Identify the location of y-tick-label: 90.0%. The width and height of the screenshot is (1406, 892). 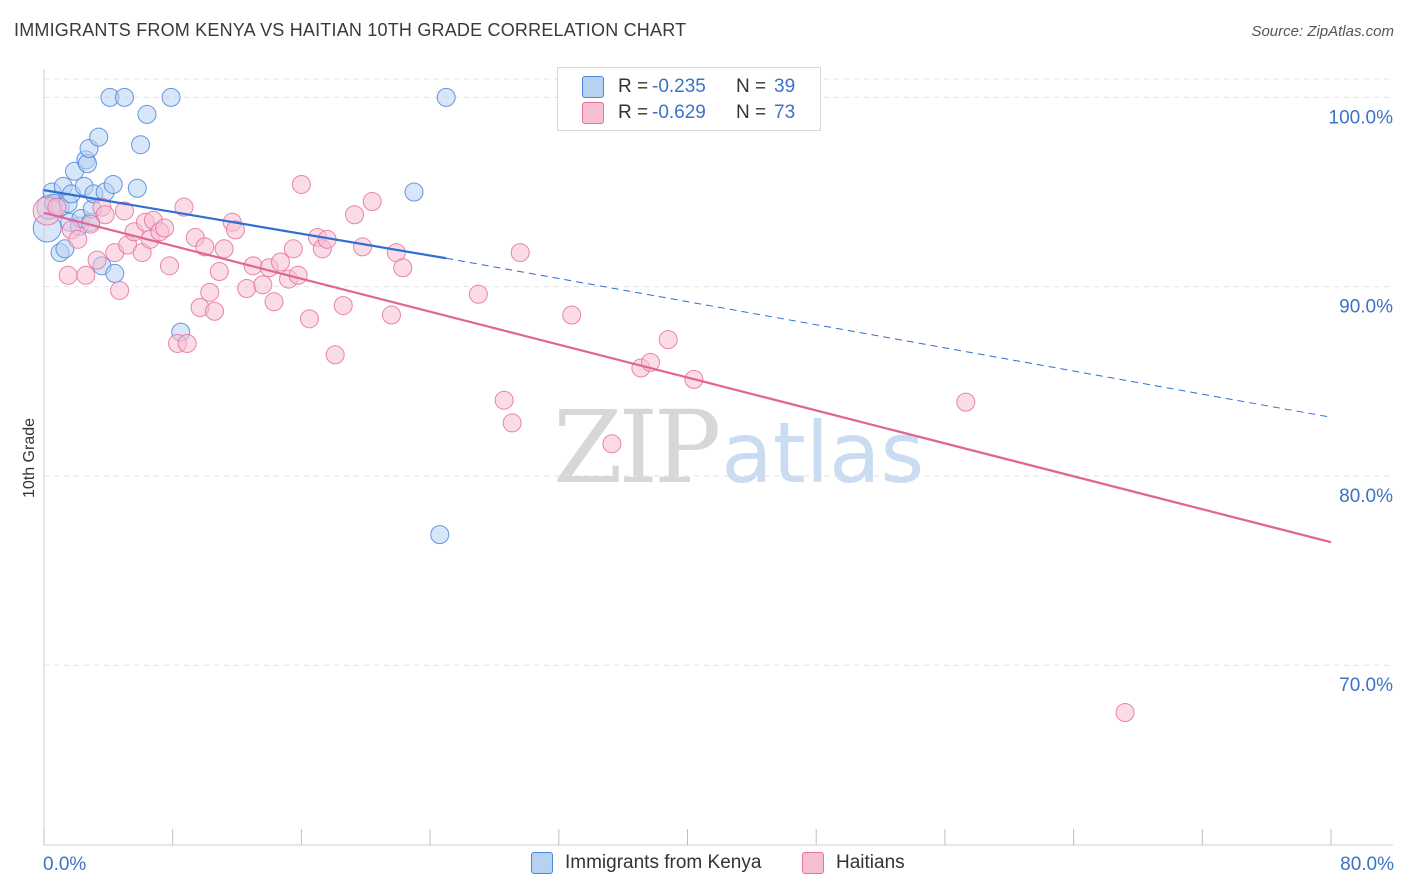
(1366, 307).